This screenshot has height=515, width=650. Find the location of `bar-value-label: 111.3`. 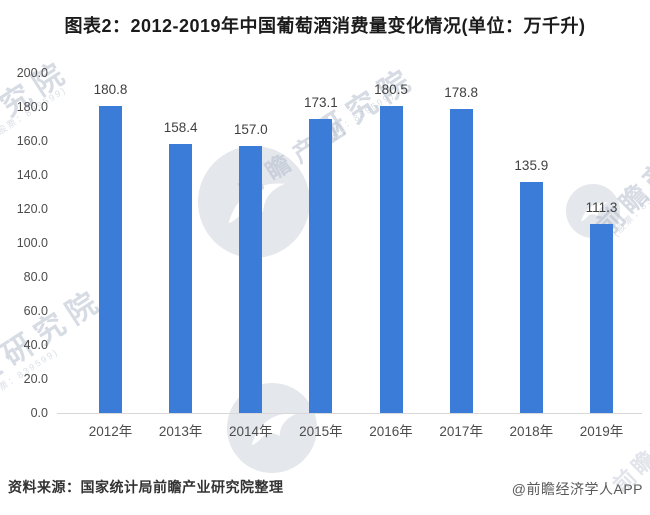

bar-value-label: 111.3 is located at coordinates (601, 207).